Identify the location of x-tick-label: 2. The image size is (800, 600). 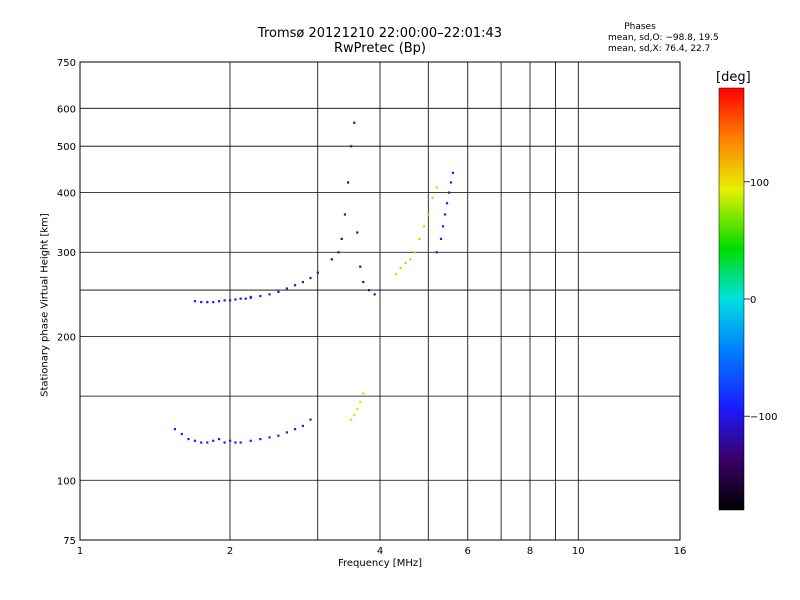
(230, 551).